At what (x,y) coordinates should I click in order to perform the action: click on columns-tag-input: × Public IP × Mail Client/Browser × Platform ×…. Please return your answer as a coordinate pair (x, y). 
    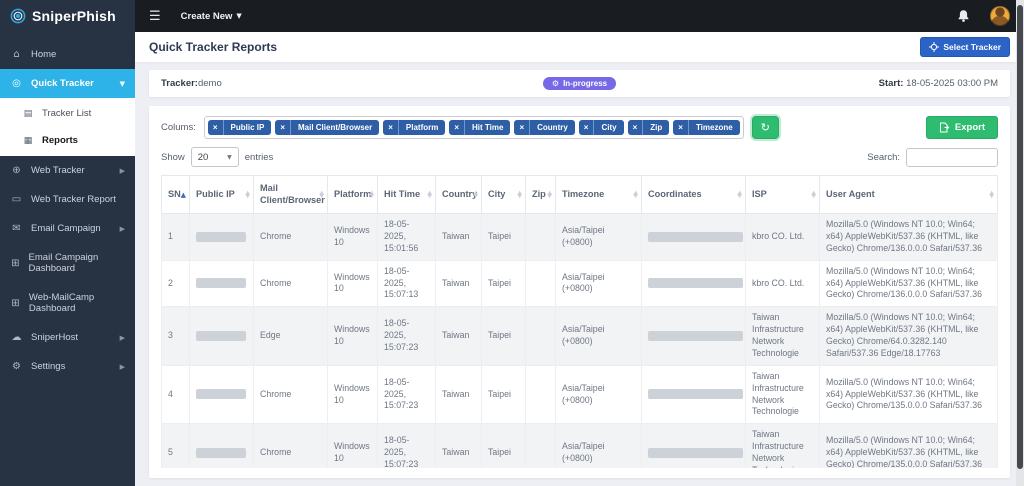
    Looking at the image, I should click on (473, 127).